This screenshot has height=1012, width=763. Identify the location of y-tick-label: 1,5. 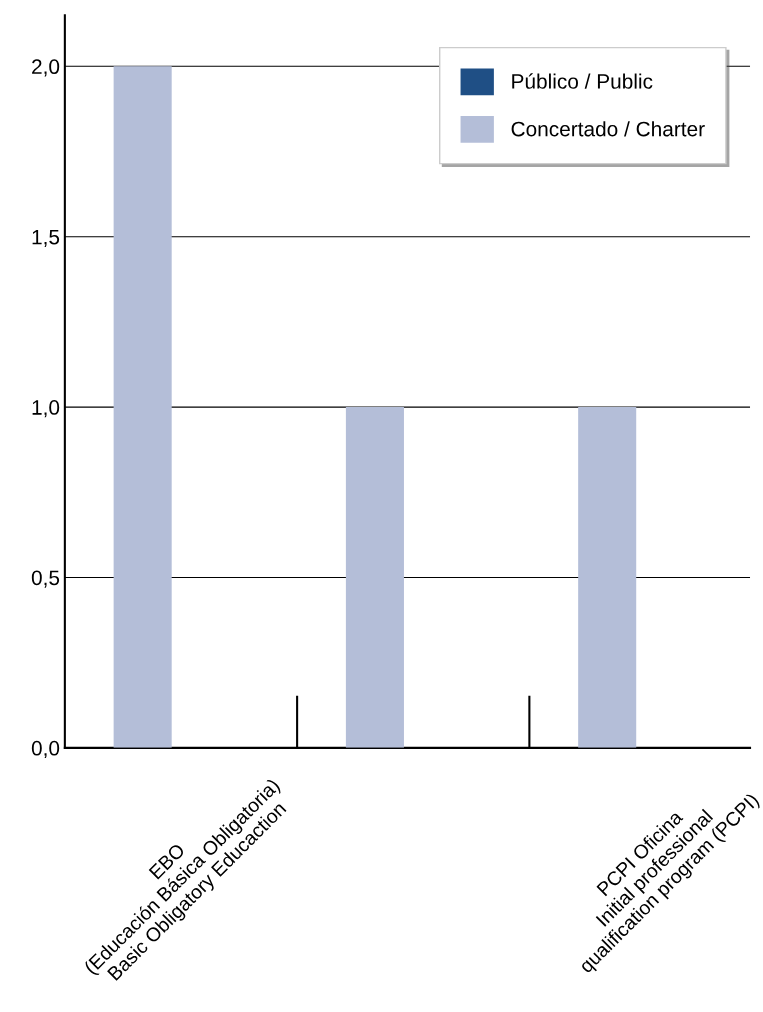
(46, 238).